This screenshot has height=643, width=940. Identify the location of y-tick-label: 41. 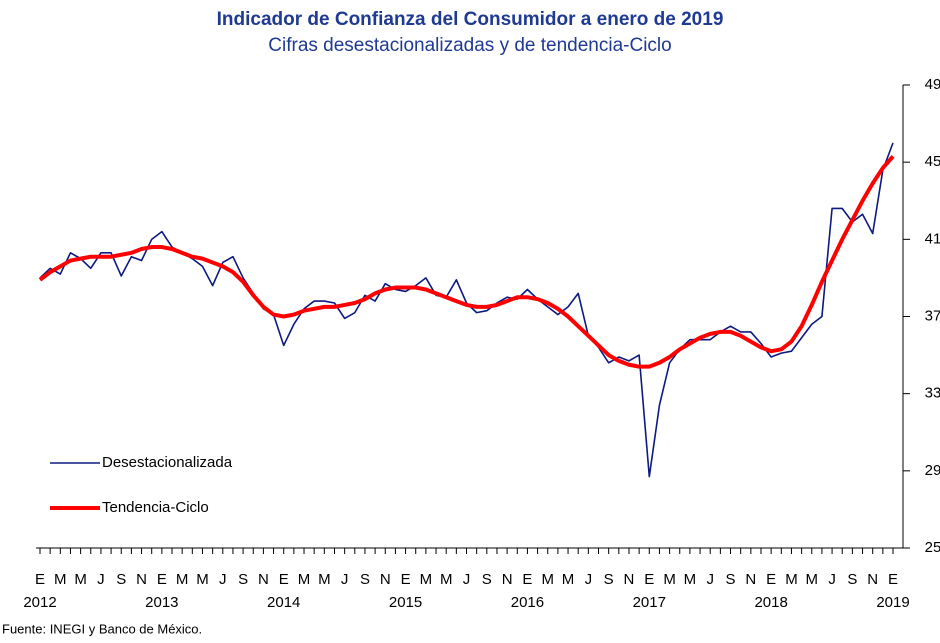
(932, 238).